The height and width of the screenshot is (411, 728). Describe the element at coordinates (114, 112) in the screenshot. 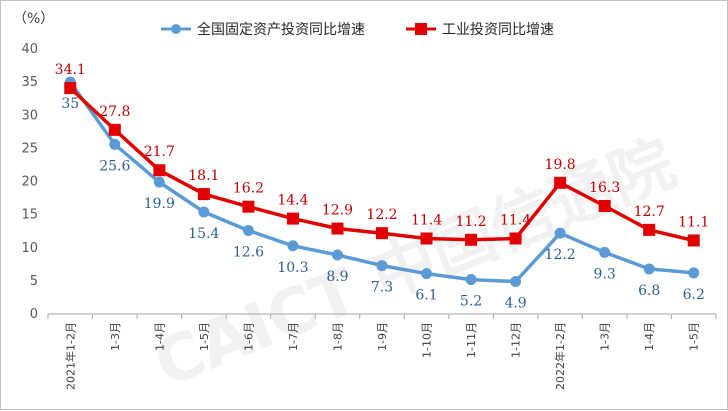

I see `data-label-industrial: 27.8` at that location.